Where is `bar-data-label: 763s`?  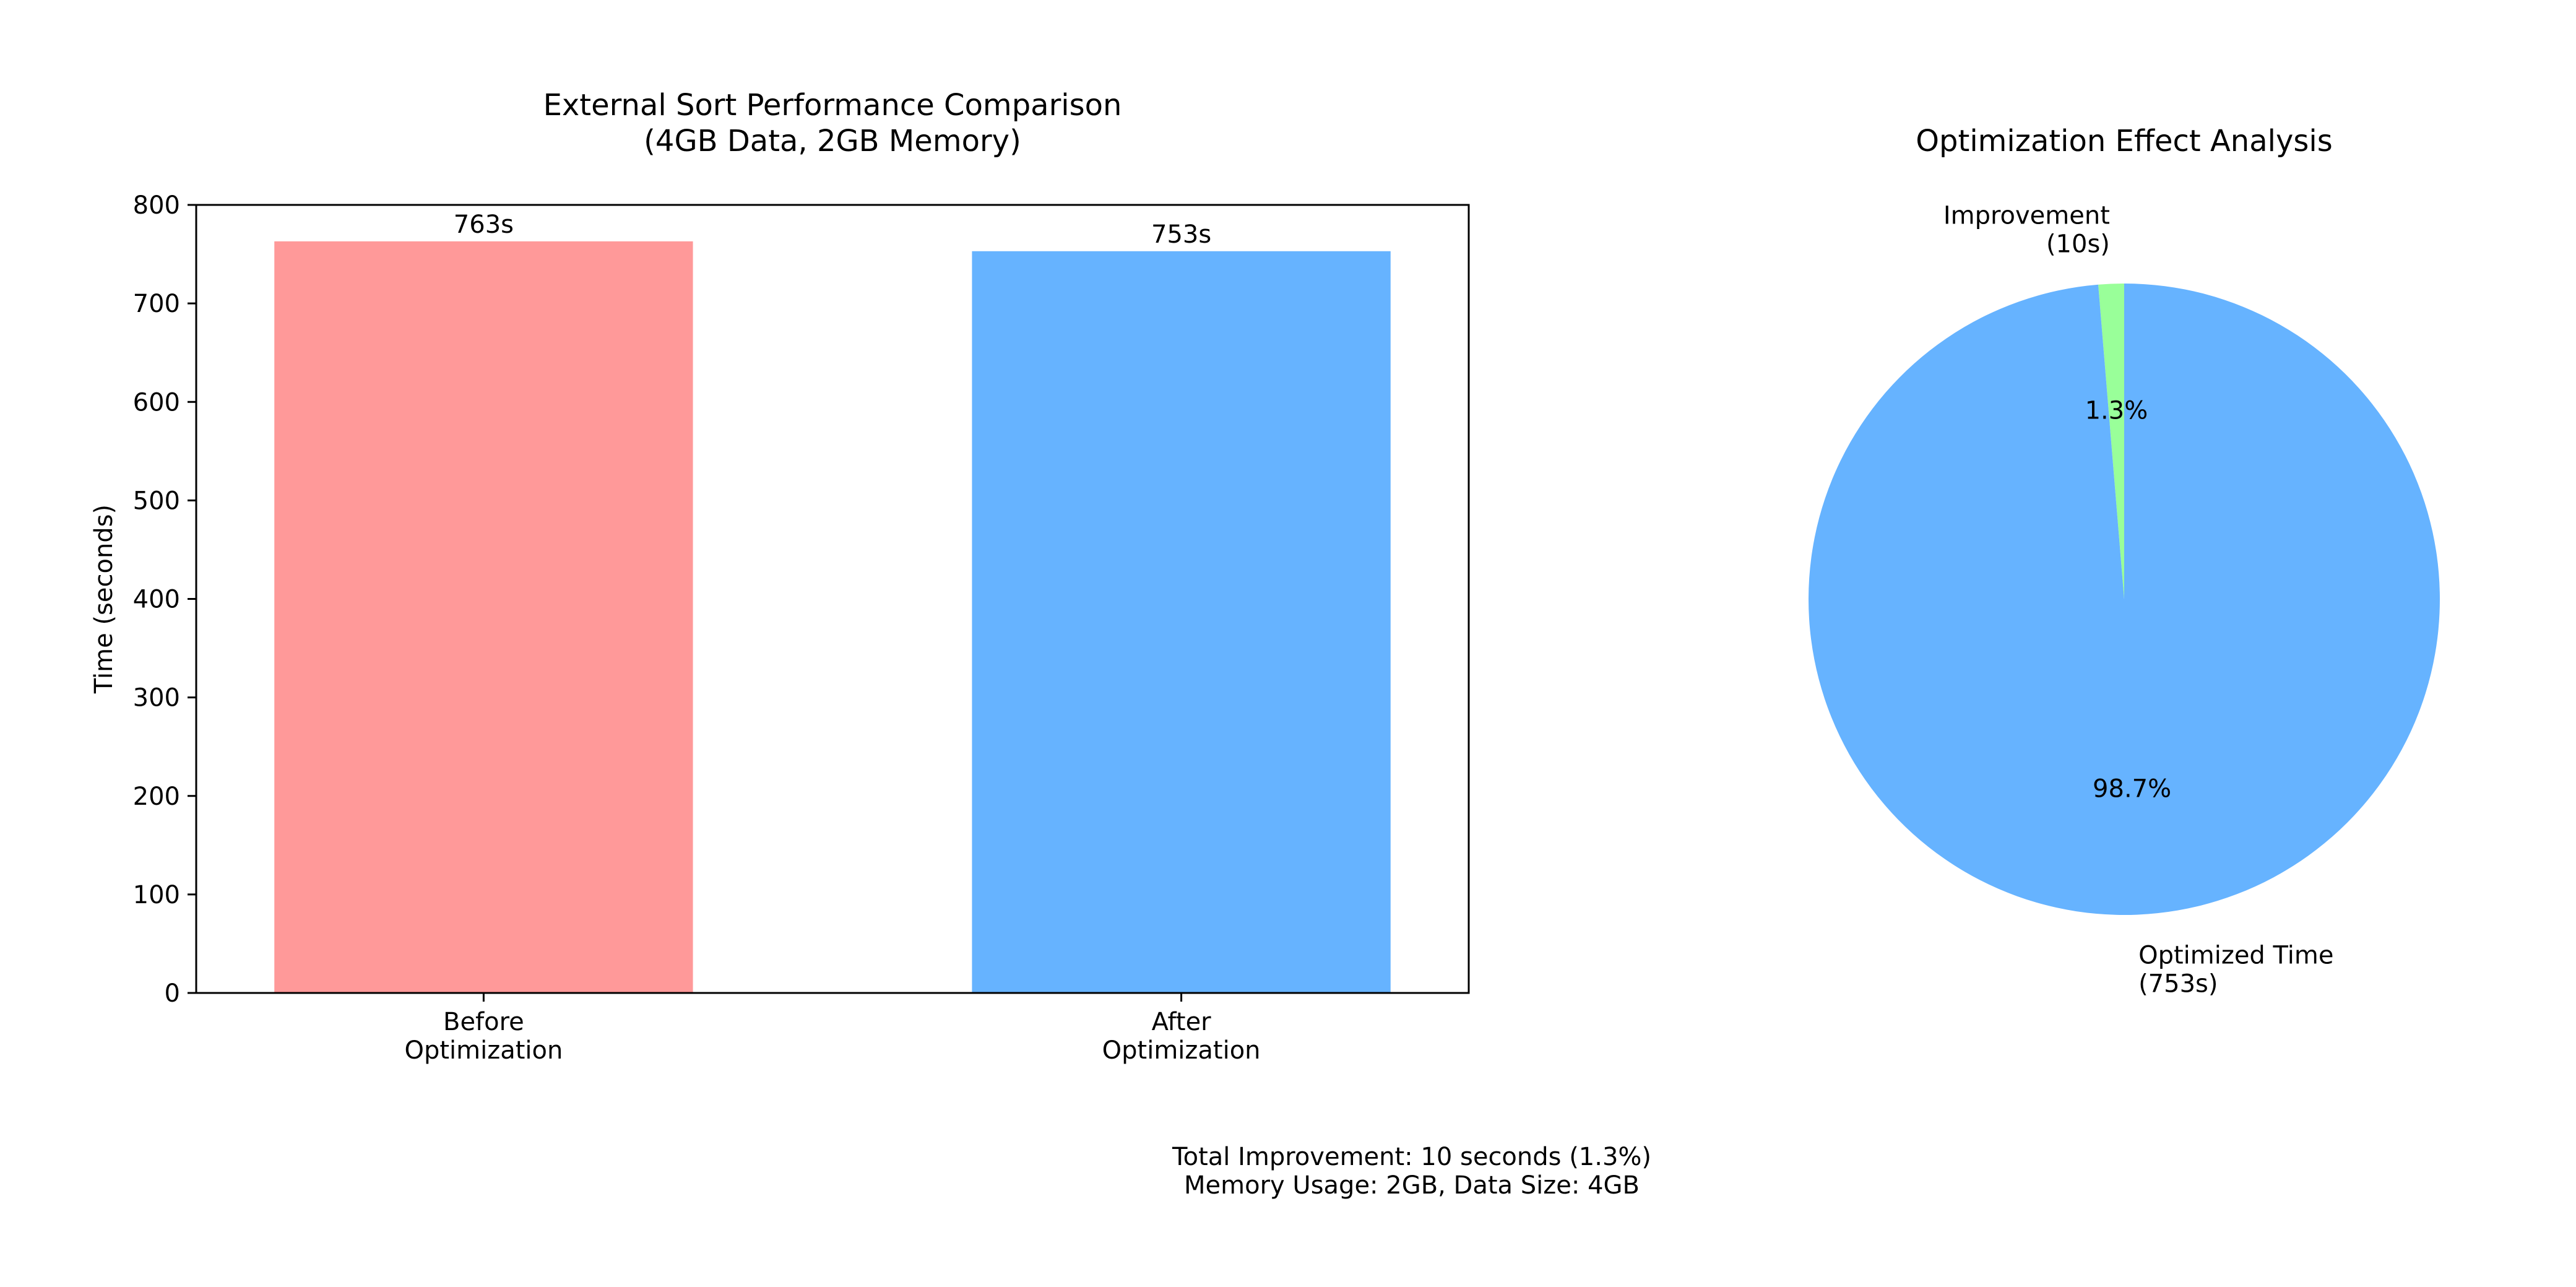
bar-data-label: 763s is located at coordinates (484, 225).